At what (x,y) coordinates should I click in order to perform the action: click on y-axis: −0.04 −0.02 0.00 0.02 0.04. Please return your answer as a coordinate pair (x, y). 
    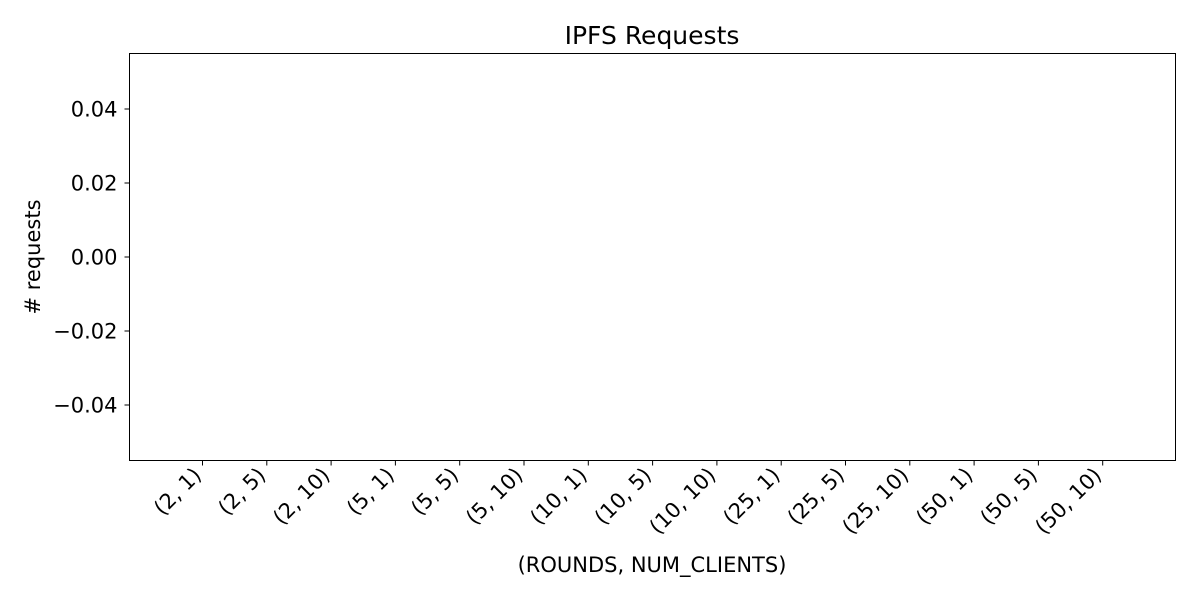
    Looking at the image, I should click on (91, 258).